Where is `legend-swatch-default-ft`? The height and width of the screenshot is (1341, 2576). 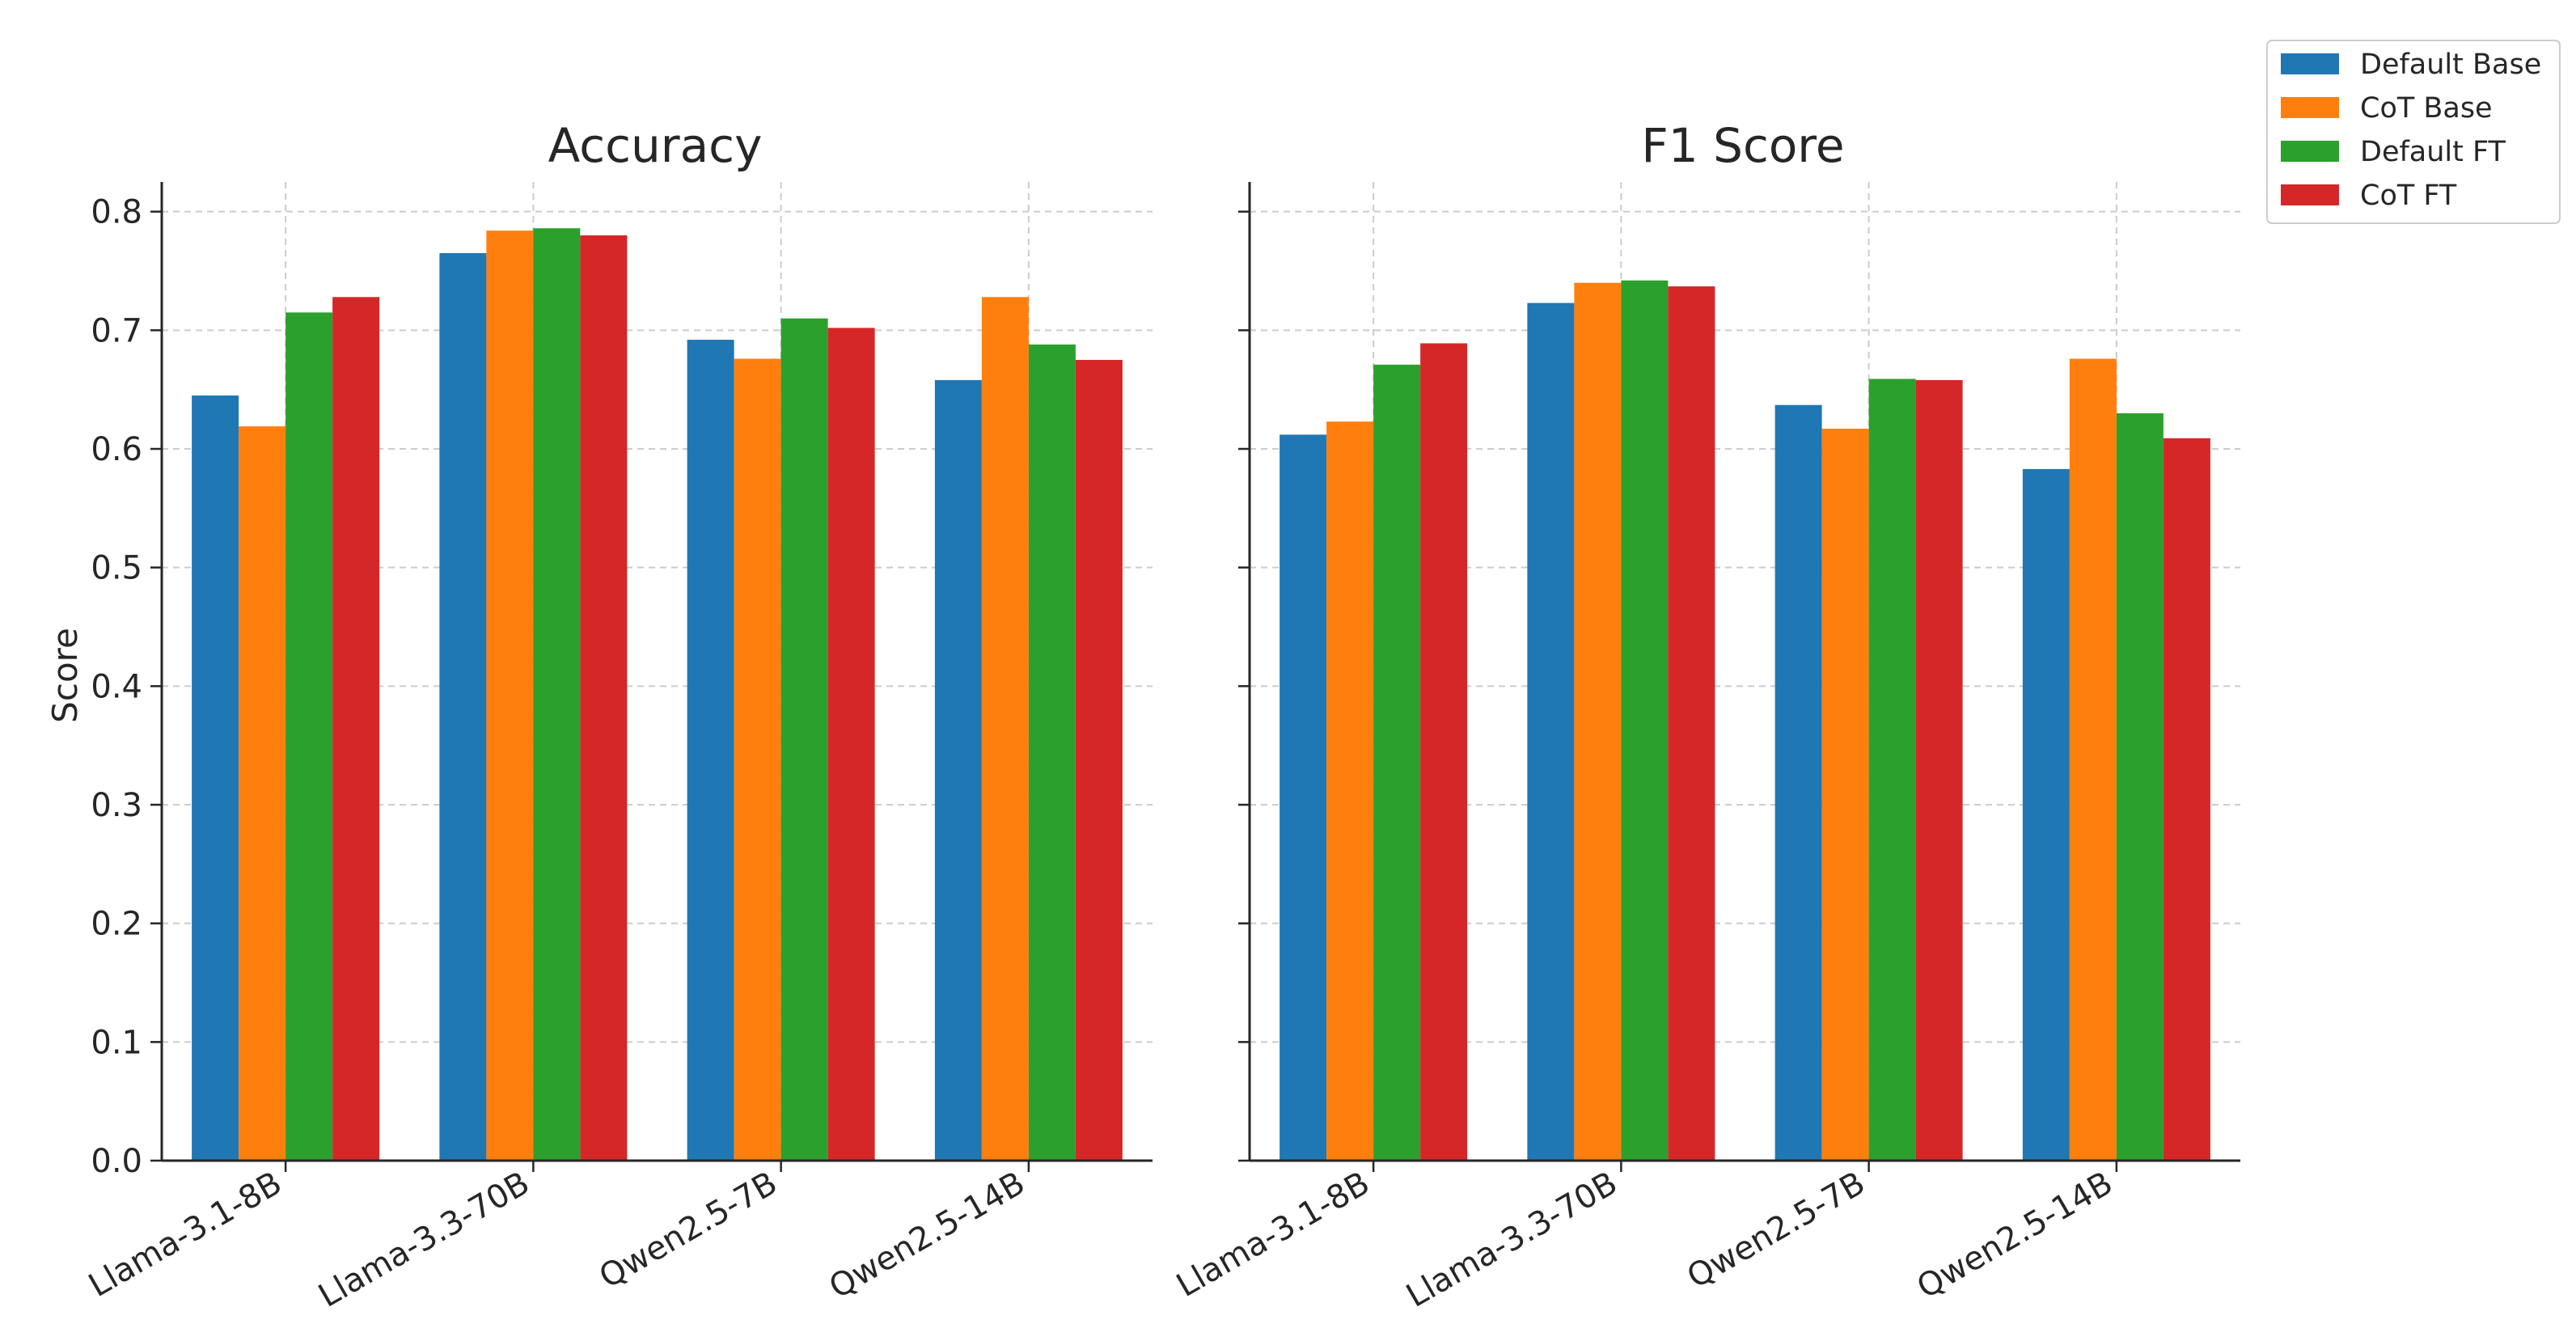 legend-swatch-default-ft is located at coordinates (2310, 151).